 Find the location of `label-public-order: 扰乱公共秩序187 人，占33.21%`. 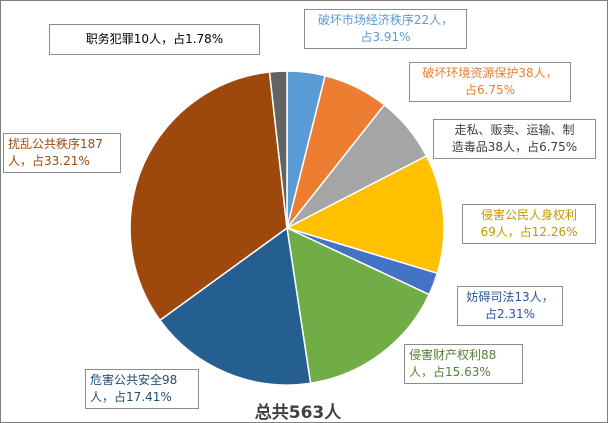

label-public-order: 扰乱公共秩序187 人，占33.21% is located at coordinates (62, 153).